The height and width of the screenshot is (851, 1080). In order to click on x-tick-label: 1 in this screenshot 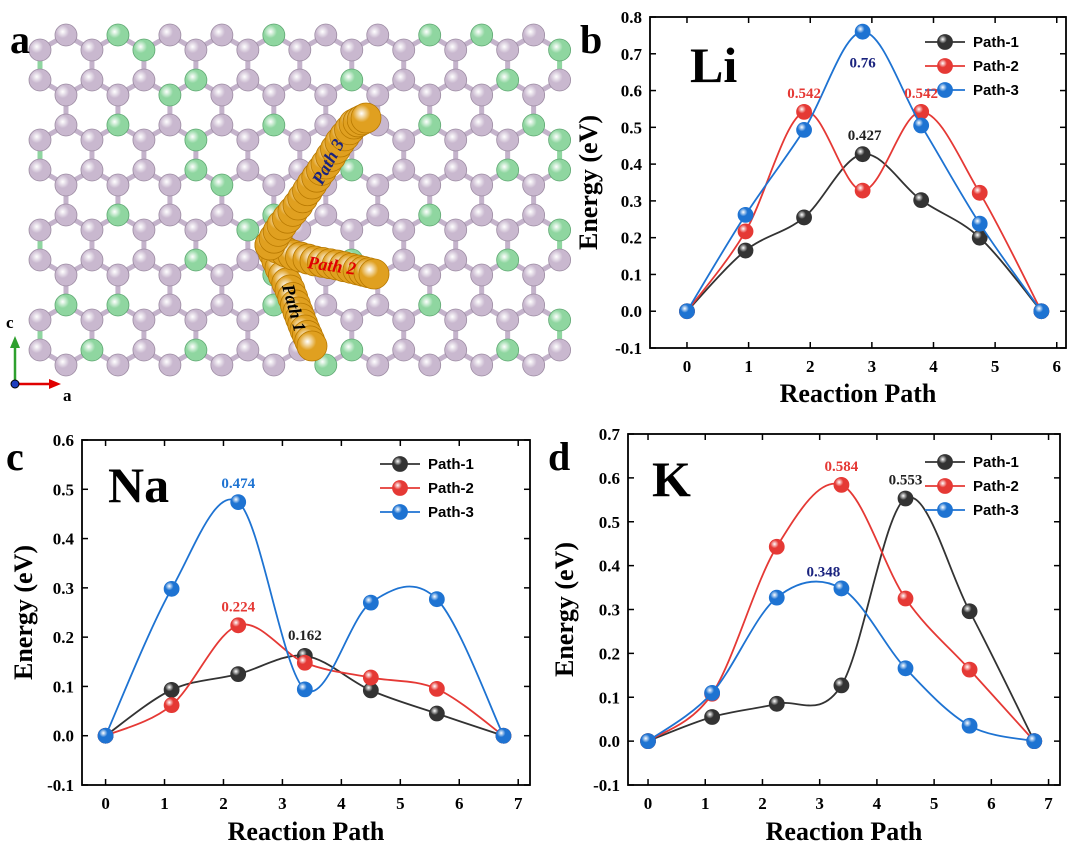, I will do `click(705, 803)`.